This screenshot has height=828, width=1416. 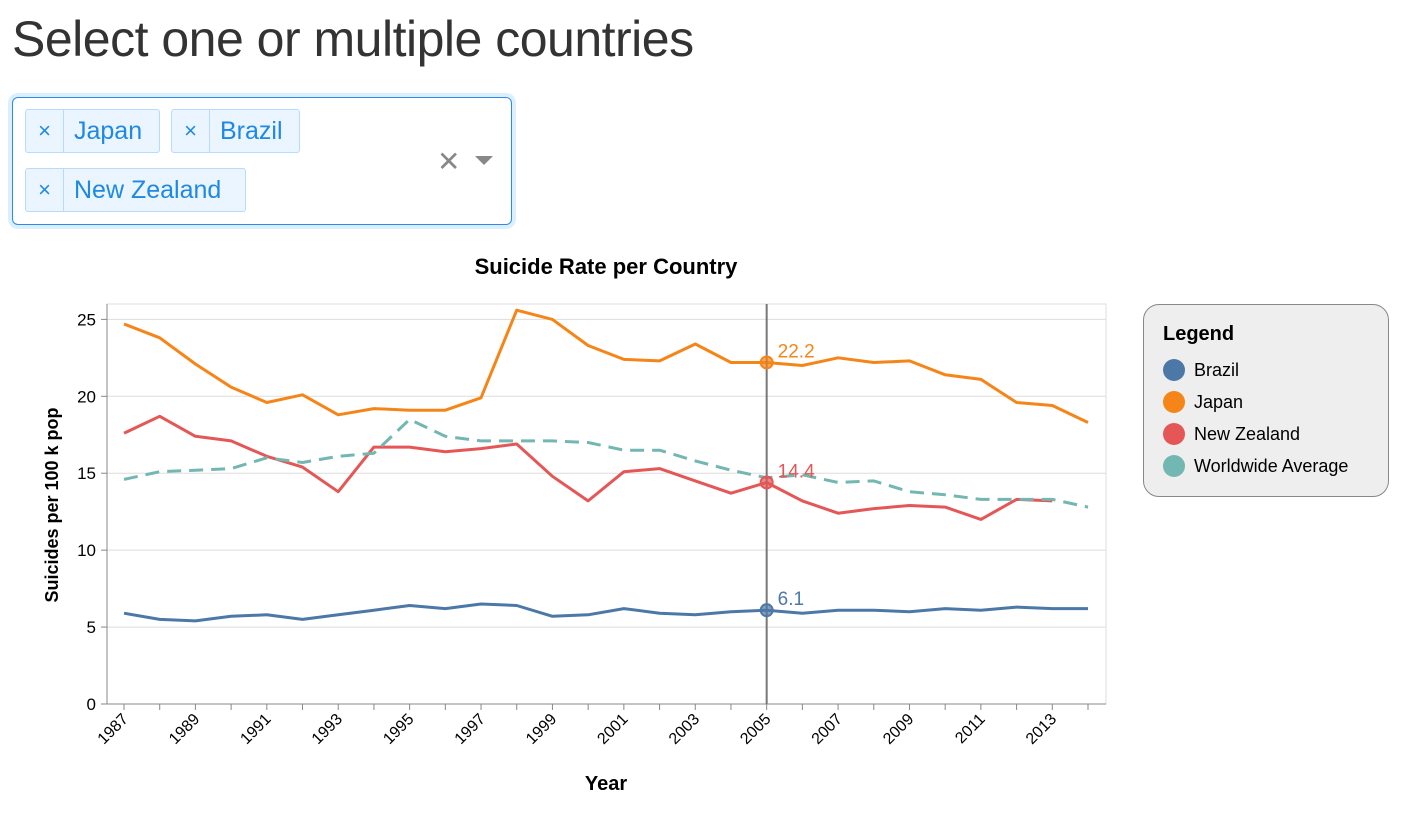 What do you see at coordinates (1275, 402) in the screenshot?
I see `legend-item-japan: Japan` at bounding box center [1275, 402].